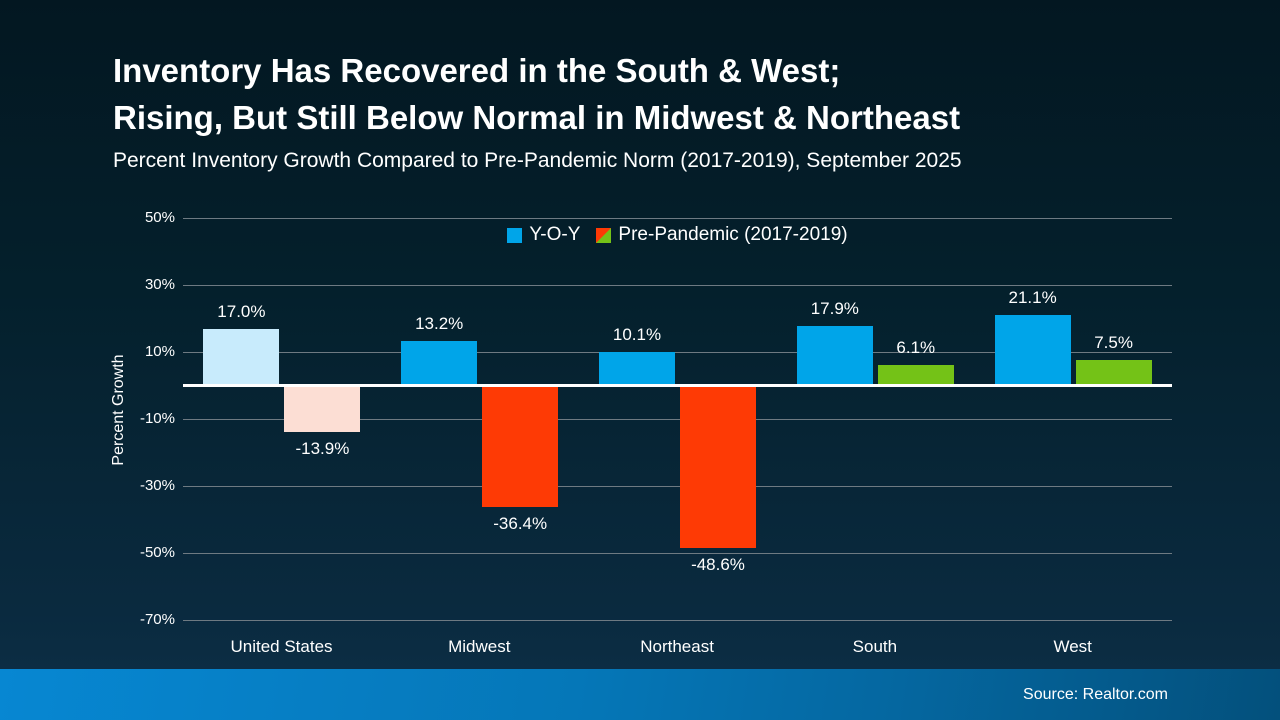 This screenshot has width=1280, height=720. I want to click on value-label: 21.1%, so click(1032, 297).